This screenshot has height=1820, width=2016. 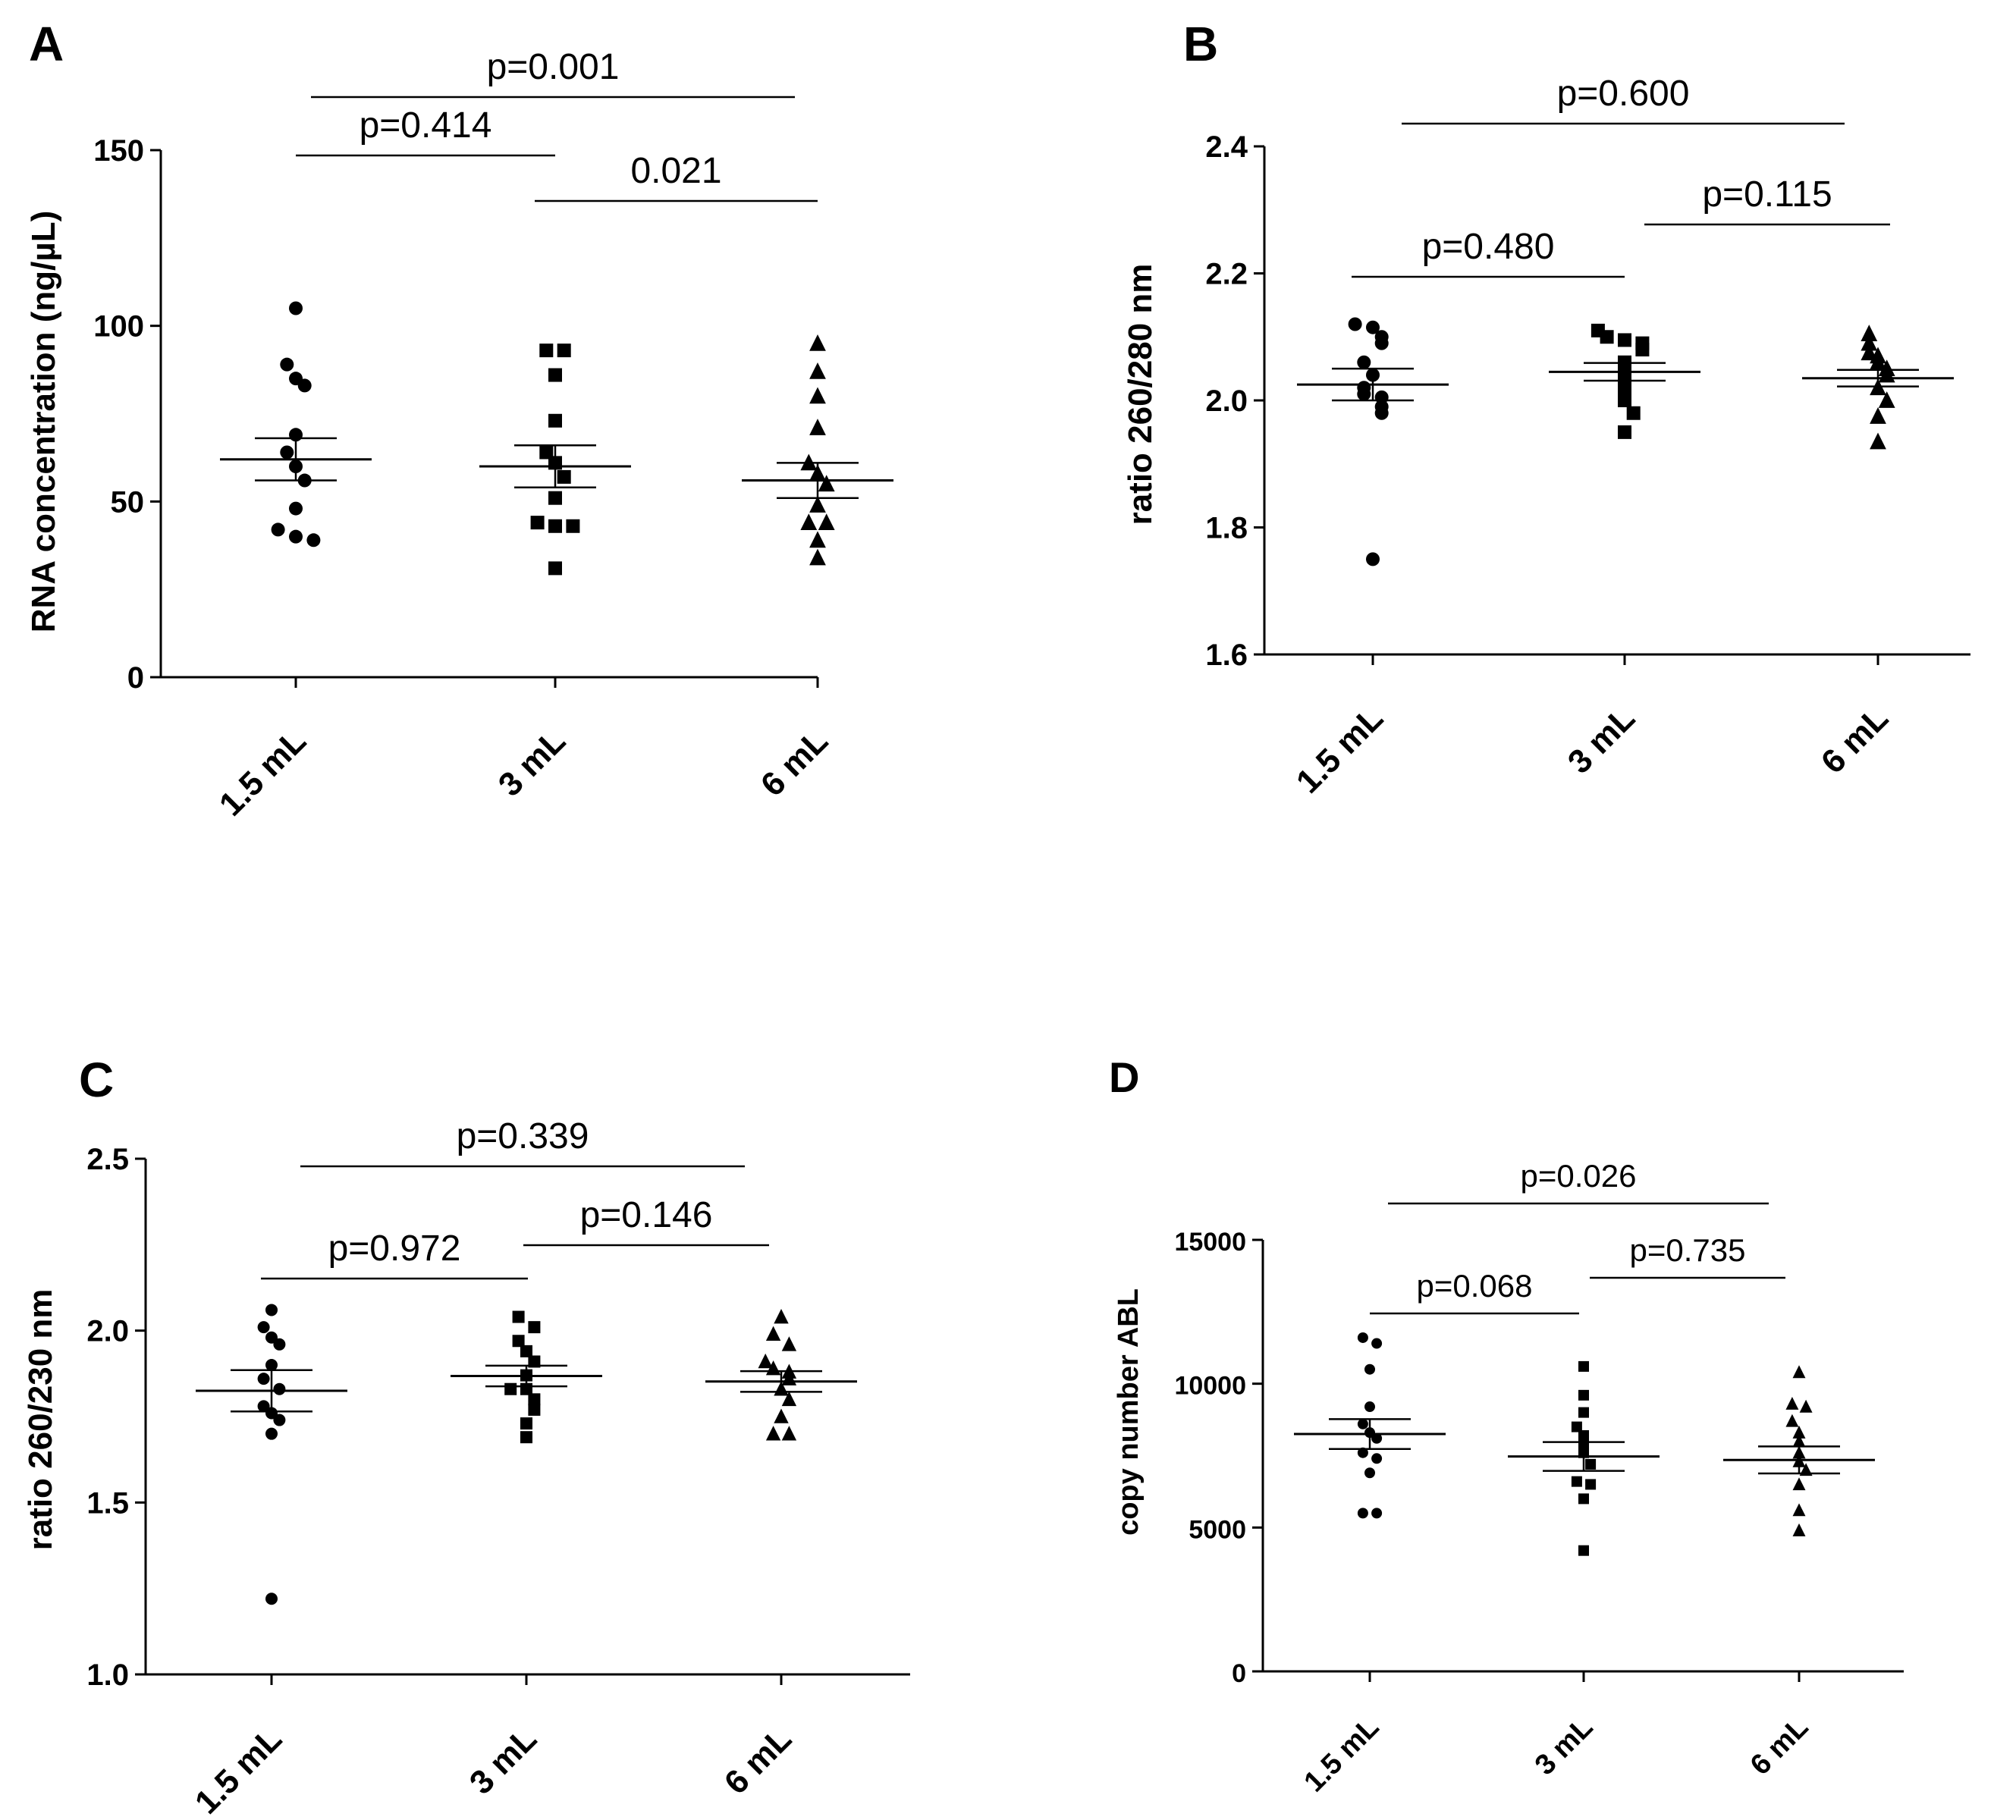 I want to click on y-tick-label: 1.5, so click(x=108, y=1503).